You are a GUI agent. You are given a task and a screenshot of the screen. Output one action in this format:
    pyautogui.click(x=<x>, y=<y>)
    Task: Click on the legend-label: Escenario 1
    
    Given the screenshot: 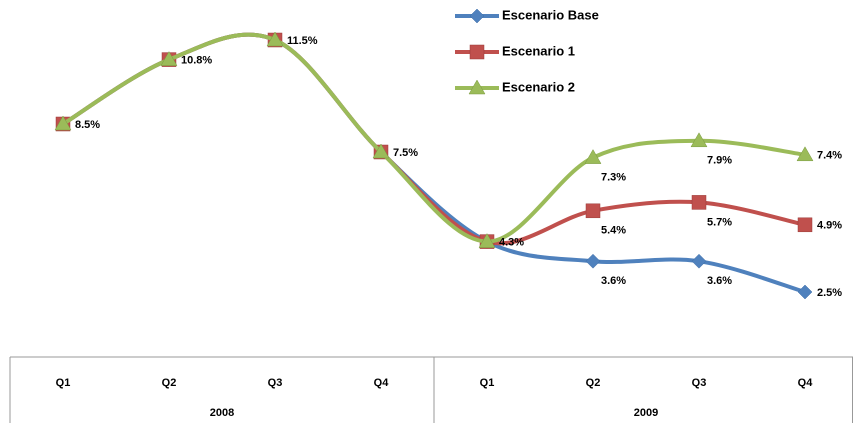 What is the action you would take?
    pyautogui.click(x=538, y=50)
    